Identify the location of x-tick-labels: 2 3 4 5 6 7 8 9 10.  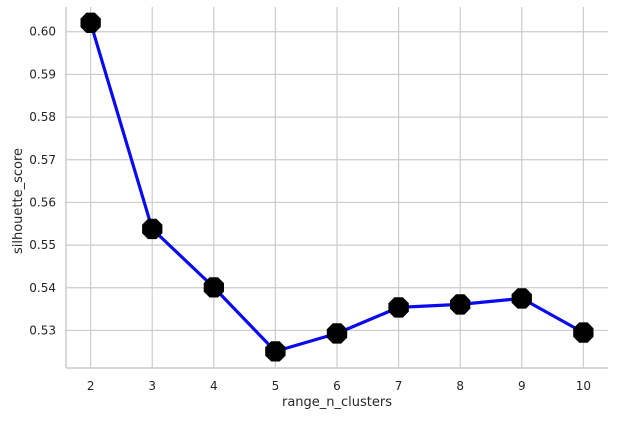
(339, 386).